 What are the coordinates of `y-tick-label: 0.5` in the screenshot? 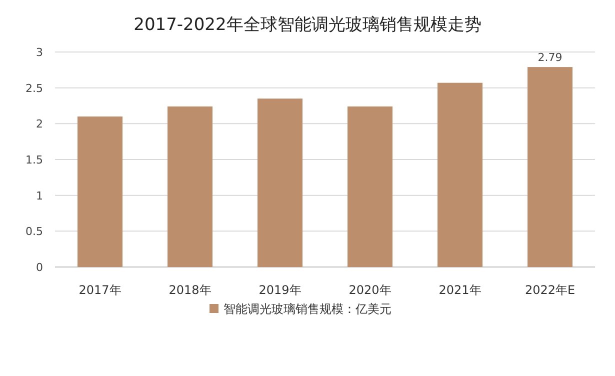 It's located at (34, 231).